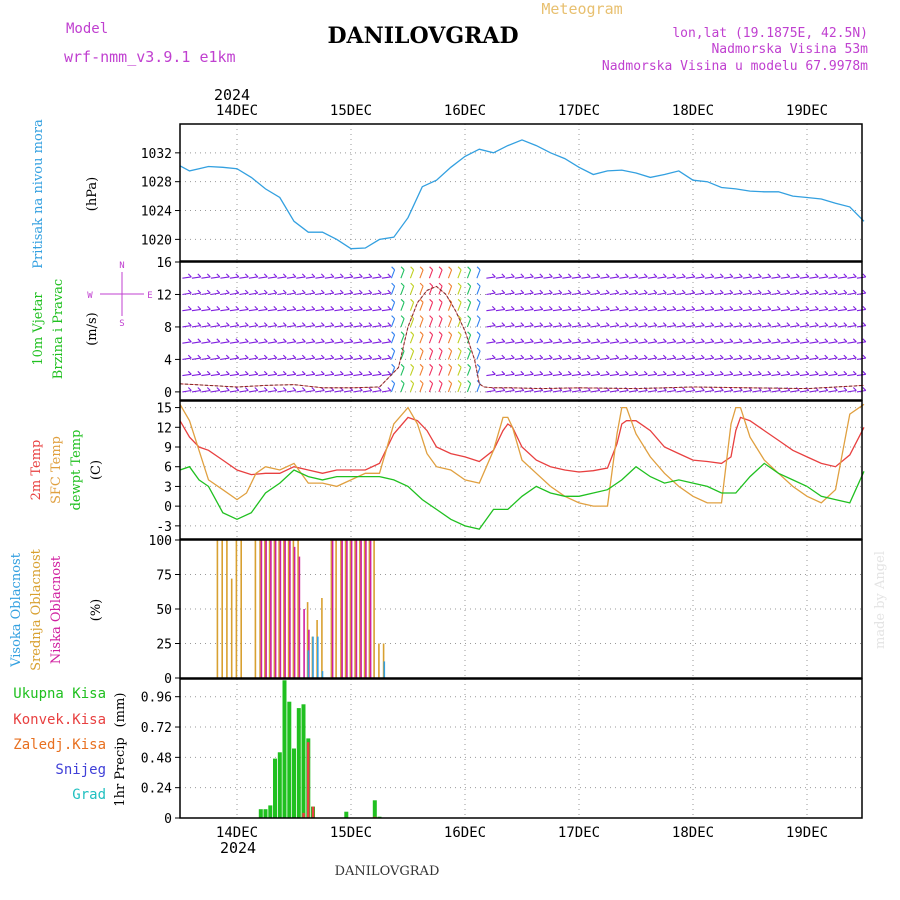 The height and width of the screenshot is (900, 900). I want to click on y-tick-label: -3, so click(164, 527).